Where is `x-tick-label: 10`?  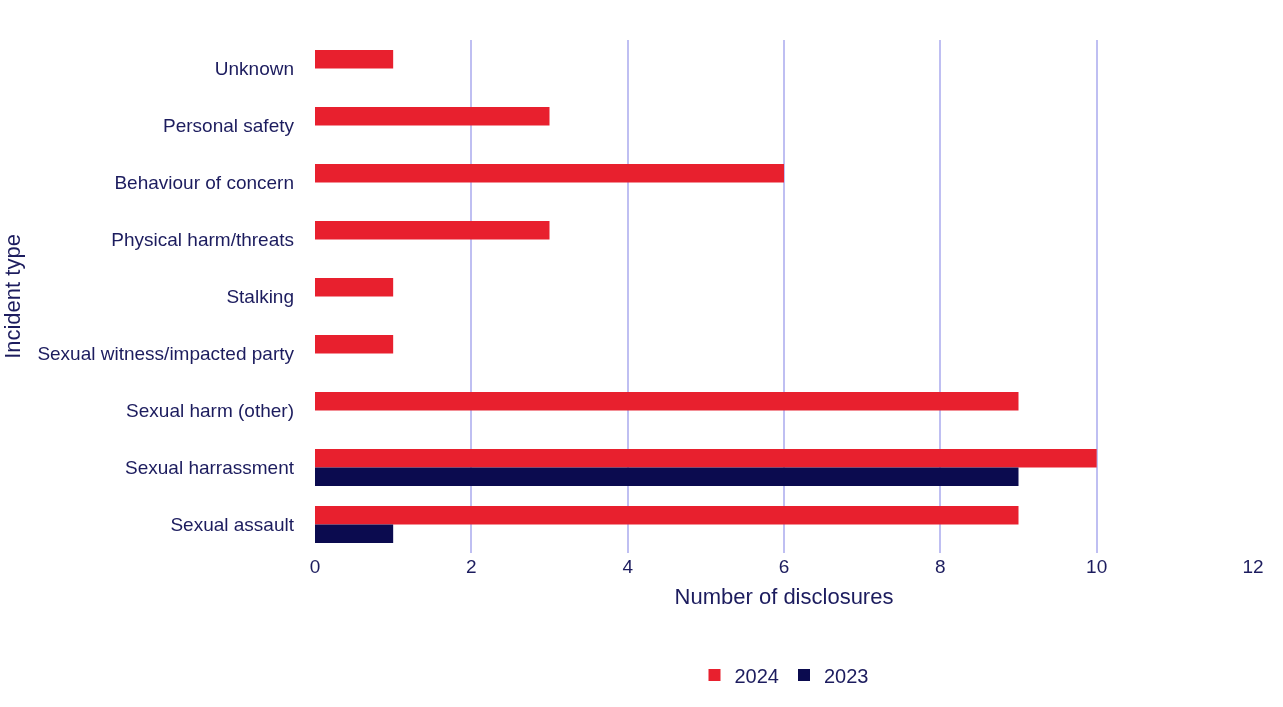 x-tick-label: 10 is located at coordinates (1097, 566).